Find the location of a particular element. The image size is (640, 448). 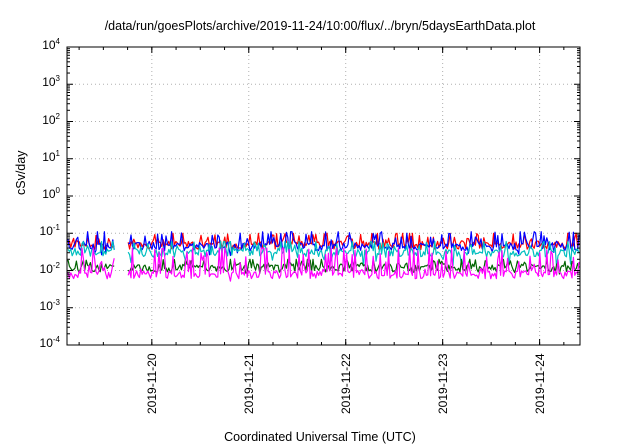

y-tick-label: 10-2 is located at coordinates (40, 268).